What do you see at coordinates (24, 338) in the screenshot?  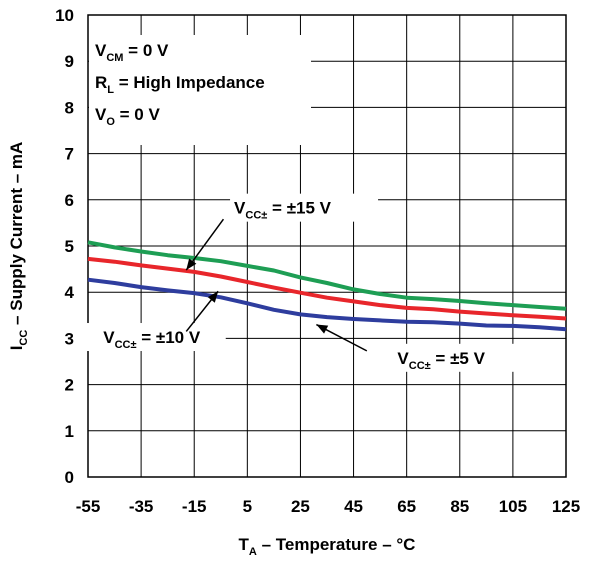 I see `y-axis-label-subscript: CC` at bounding box center [24, 338].